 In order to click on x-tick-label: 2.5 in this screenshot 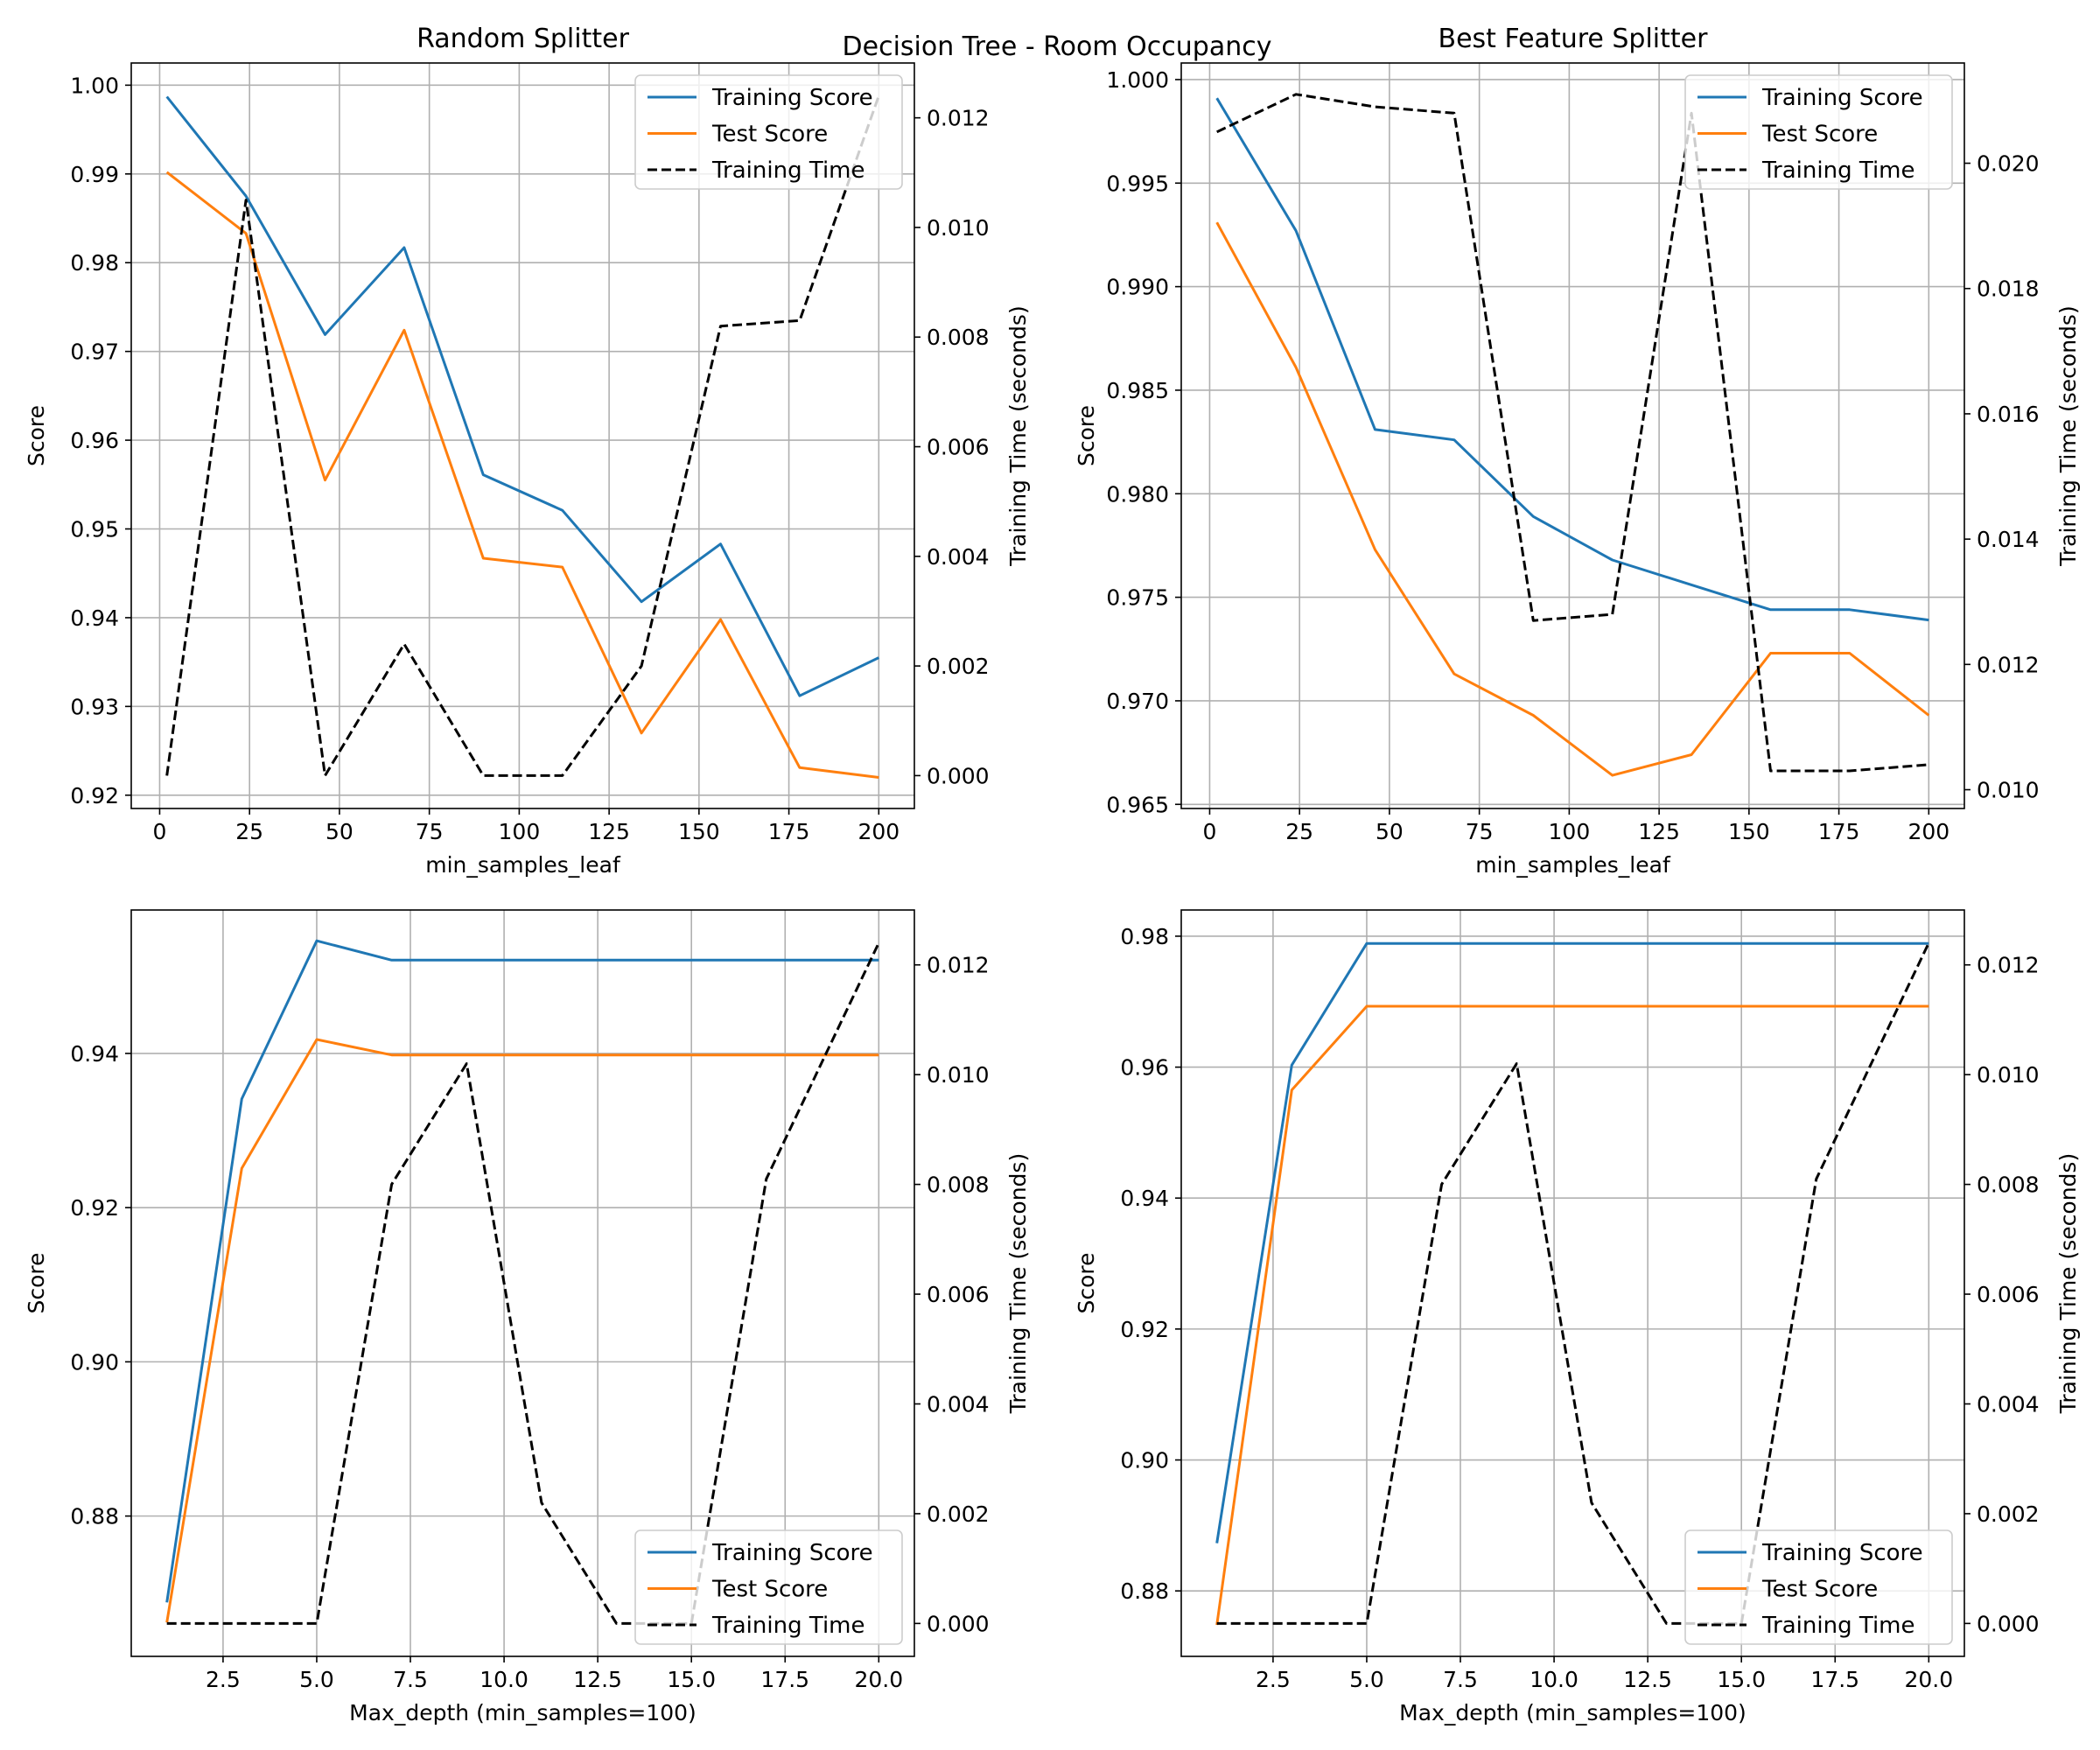, I will do `click(1273, 1679)`.